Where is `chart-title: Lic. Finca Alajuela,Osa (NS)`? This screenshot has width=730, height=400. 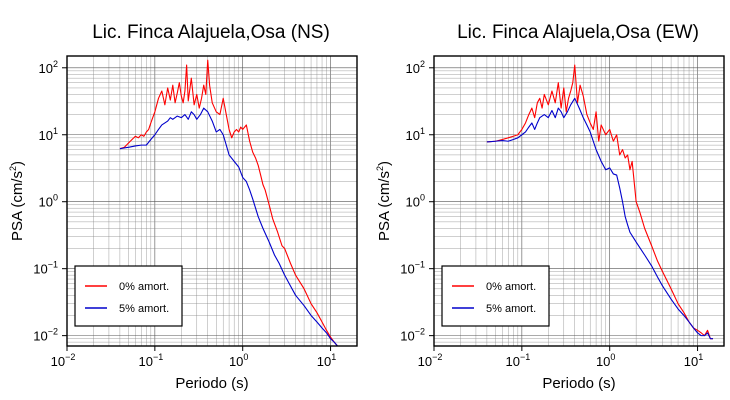 chart-title: Lic. Finca Alajuela,Osa (NS) is located at coordinates (211, 32).